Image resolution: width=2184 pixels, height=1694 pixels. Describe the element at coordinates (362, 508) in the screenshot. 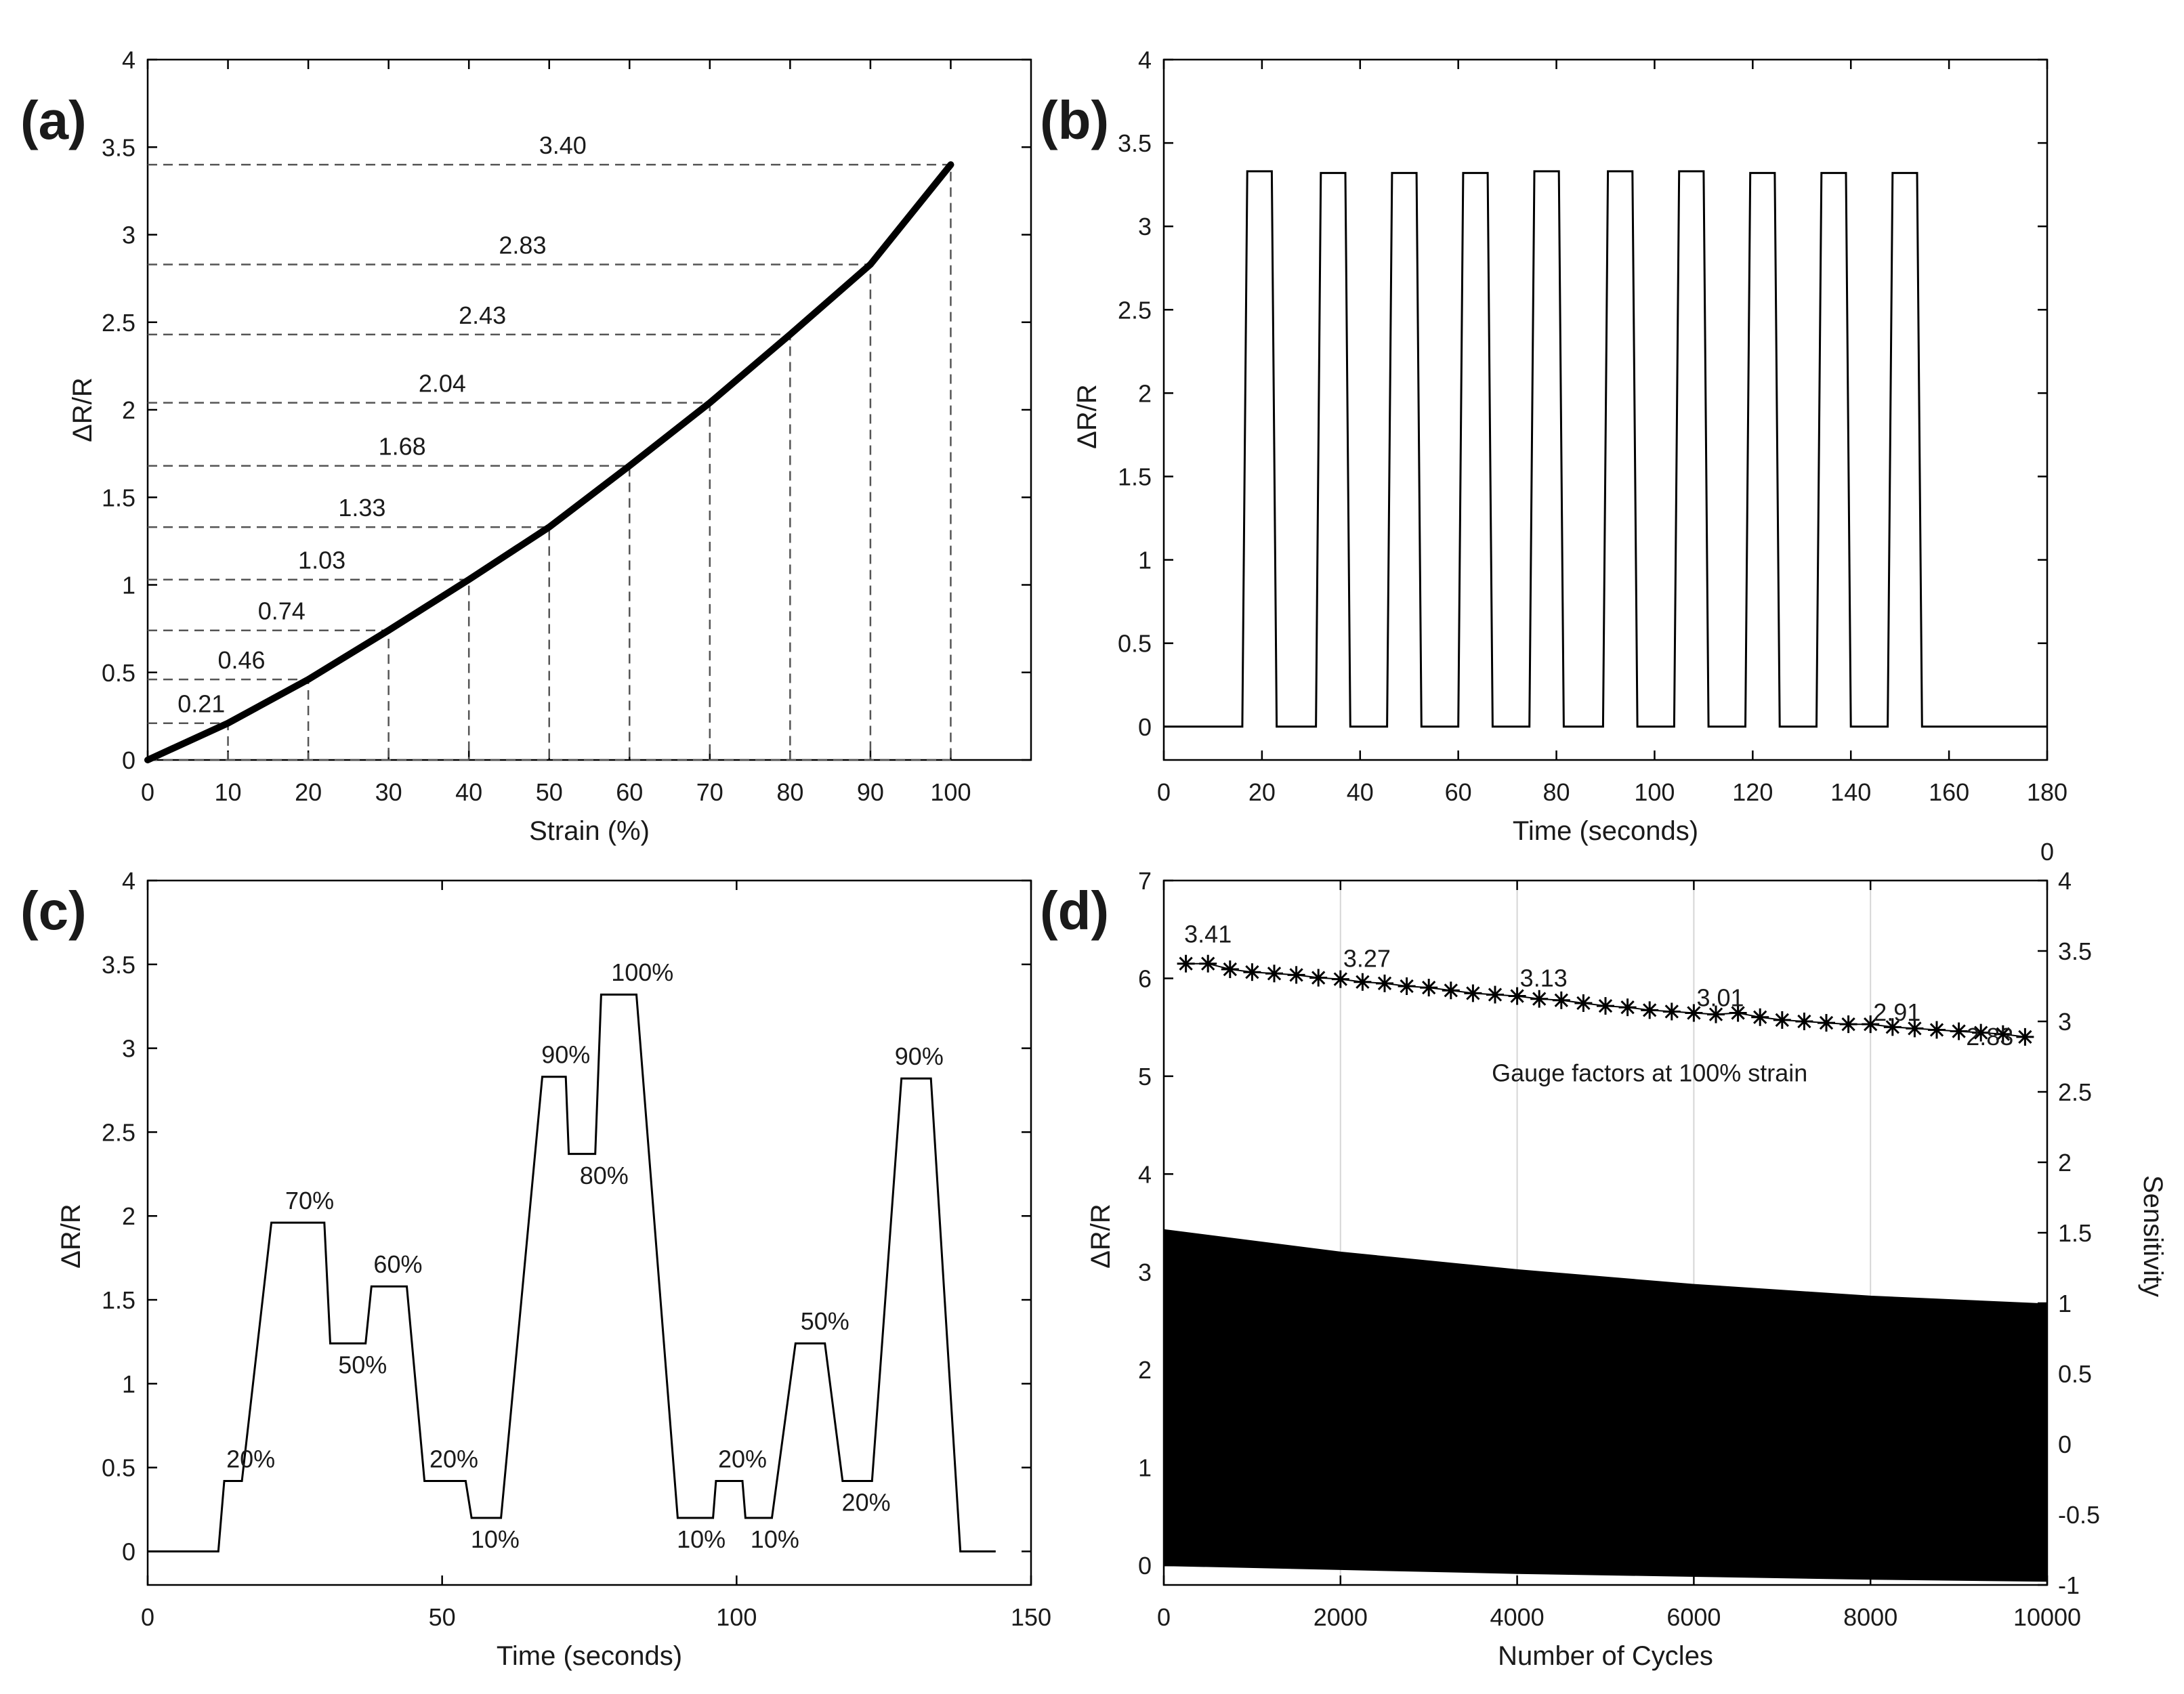

I see `value-label: 1.33` at that location.